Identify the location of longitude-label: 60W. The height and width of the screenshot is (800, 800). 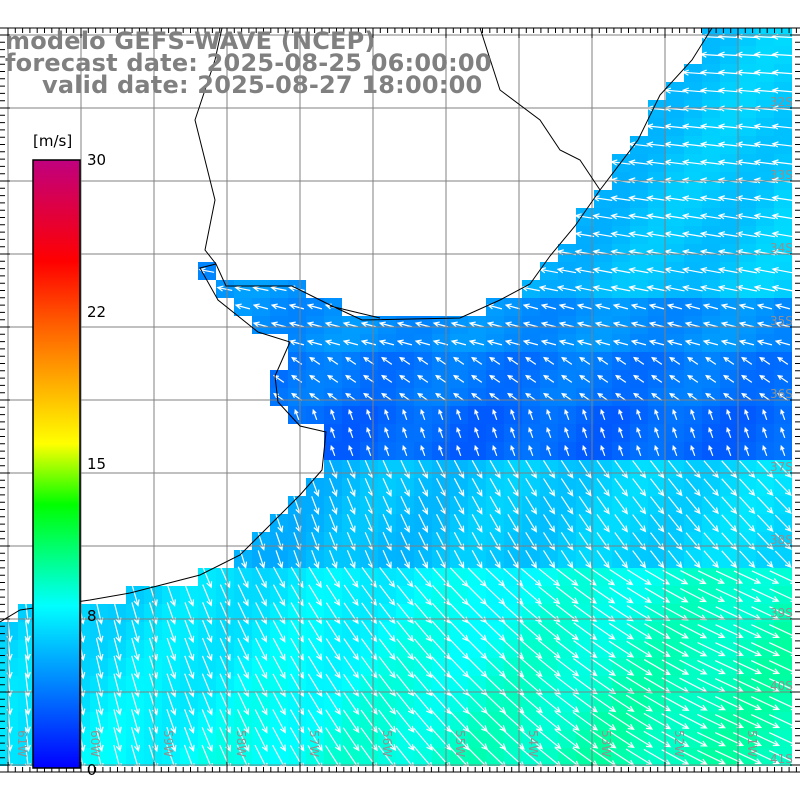
(95, 743).